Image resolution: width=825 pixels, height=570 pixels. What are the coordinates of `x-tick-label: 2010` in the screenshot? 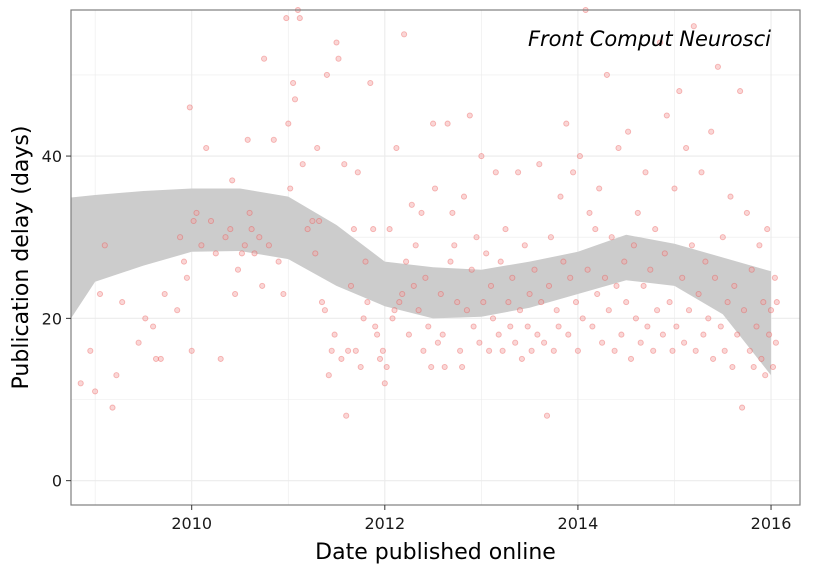 It's located at (191, 523).